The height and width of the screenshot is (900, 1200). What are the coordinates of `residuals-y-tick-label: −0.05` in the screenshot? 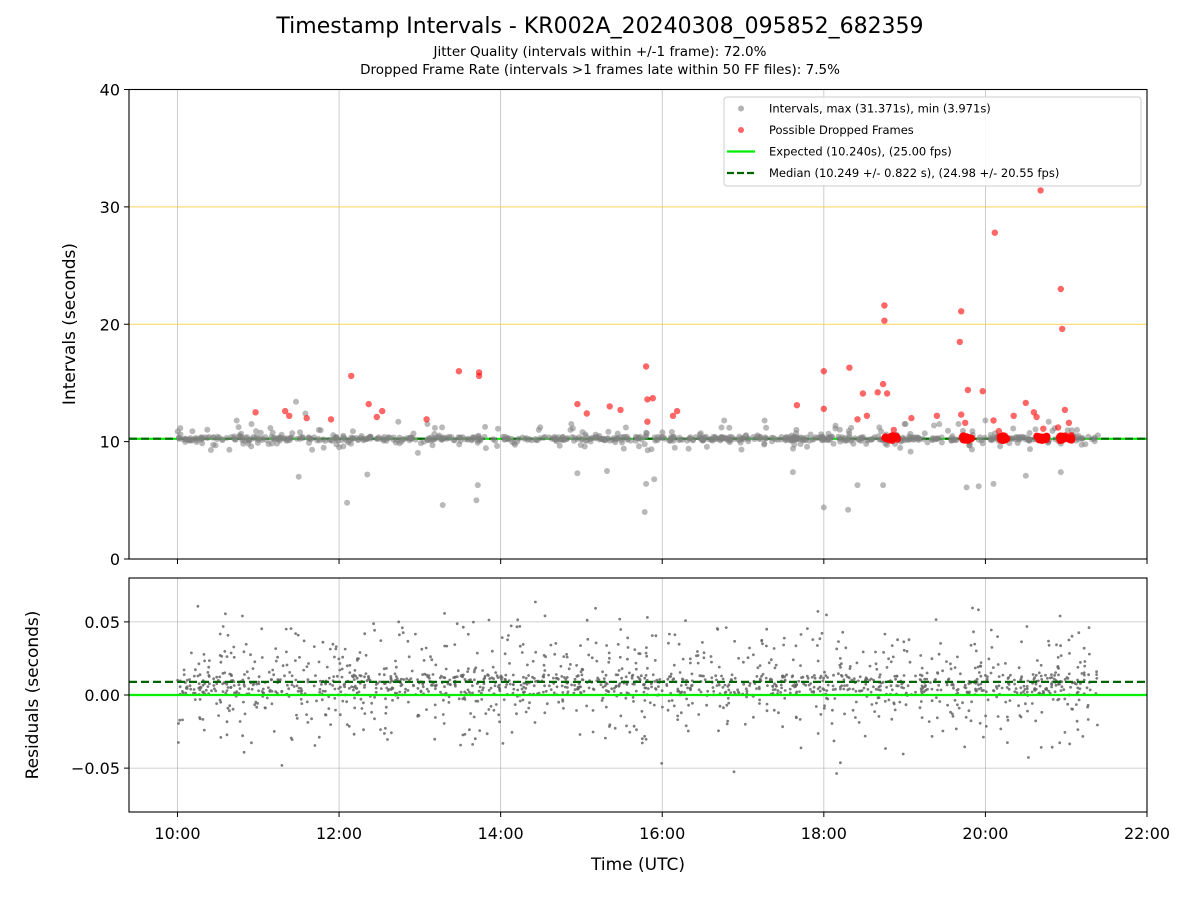 It's located at (95, 768).